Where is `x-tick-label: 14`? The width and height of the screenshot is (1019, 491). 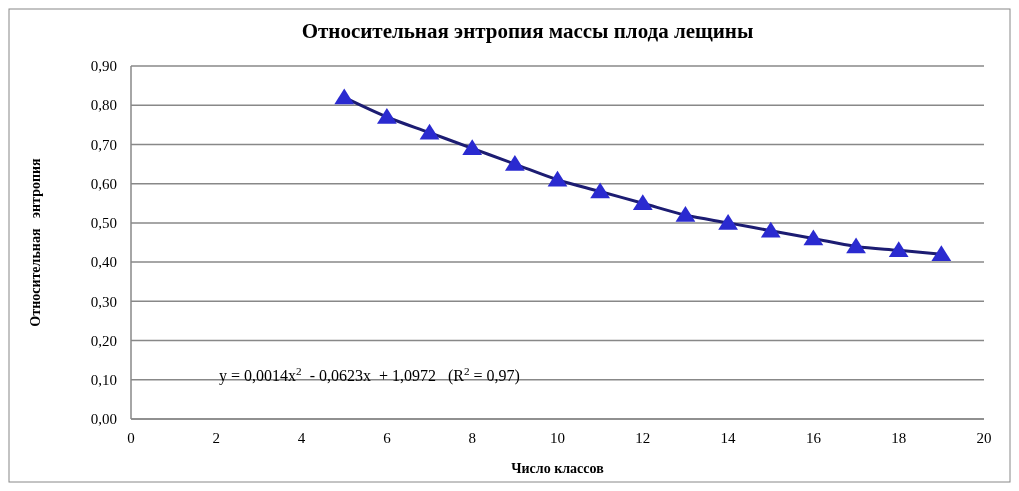 x-tick-label: 14 is located at coordinates (728, 438).